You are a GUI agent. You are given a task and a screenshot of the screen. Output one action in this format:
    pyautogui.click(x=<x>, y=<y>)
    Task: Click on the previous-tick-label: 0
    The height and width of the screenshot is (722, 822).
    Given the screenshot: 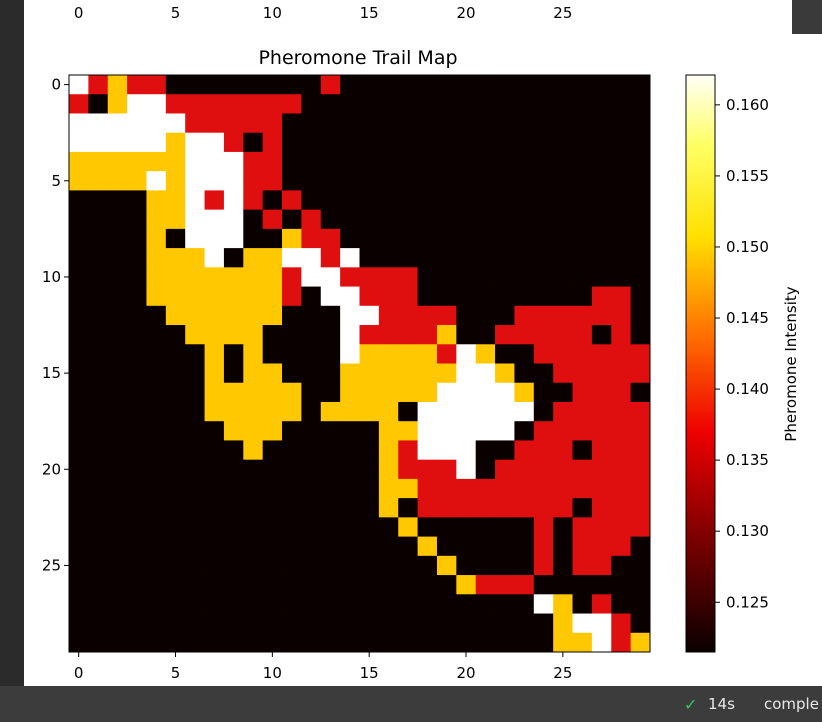 What is the action you would take?
    pyautogui.click(x=79, y=13)
    